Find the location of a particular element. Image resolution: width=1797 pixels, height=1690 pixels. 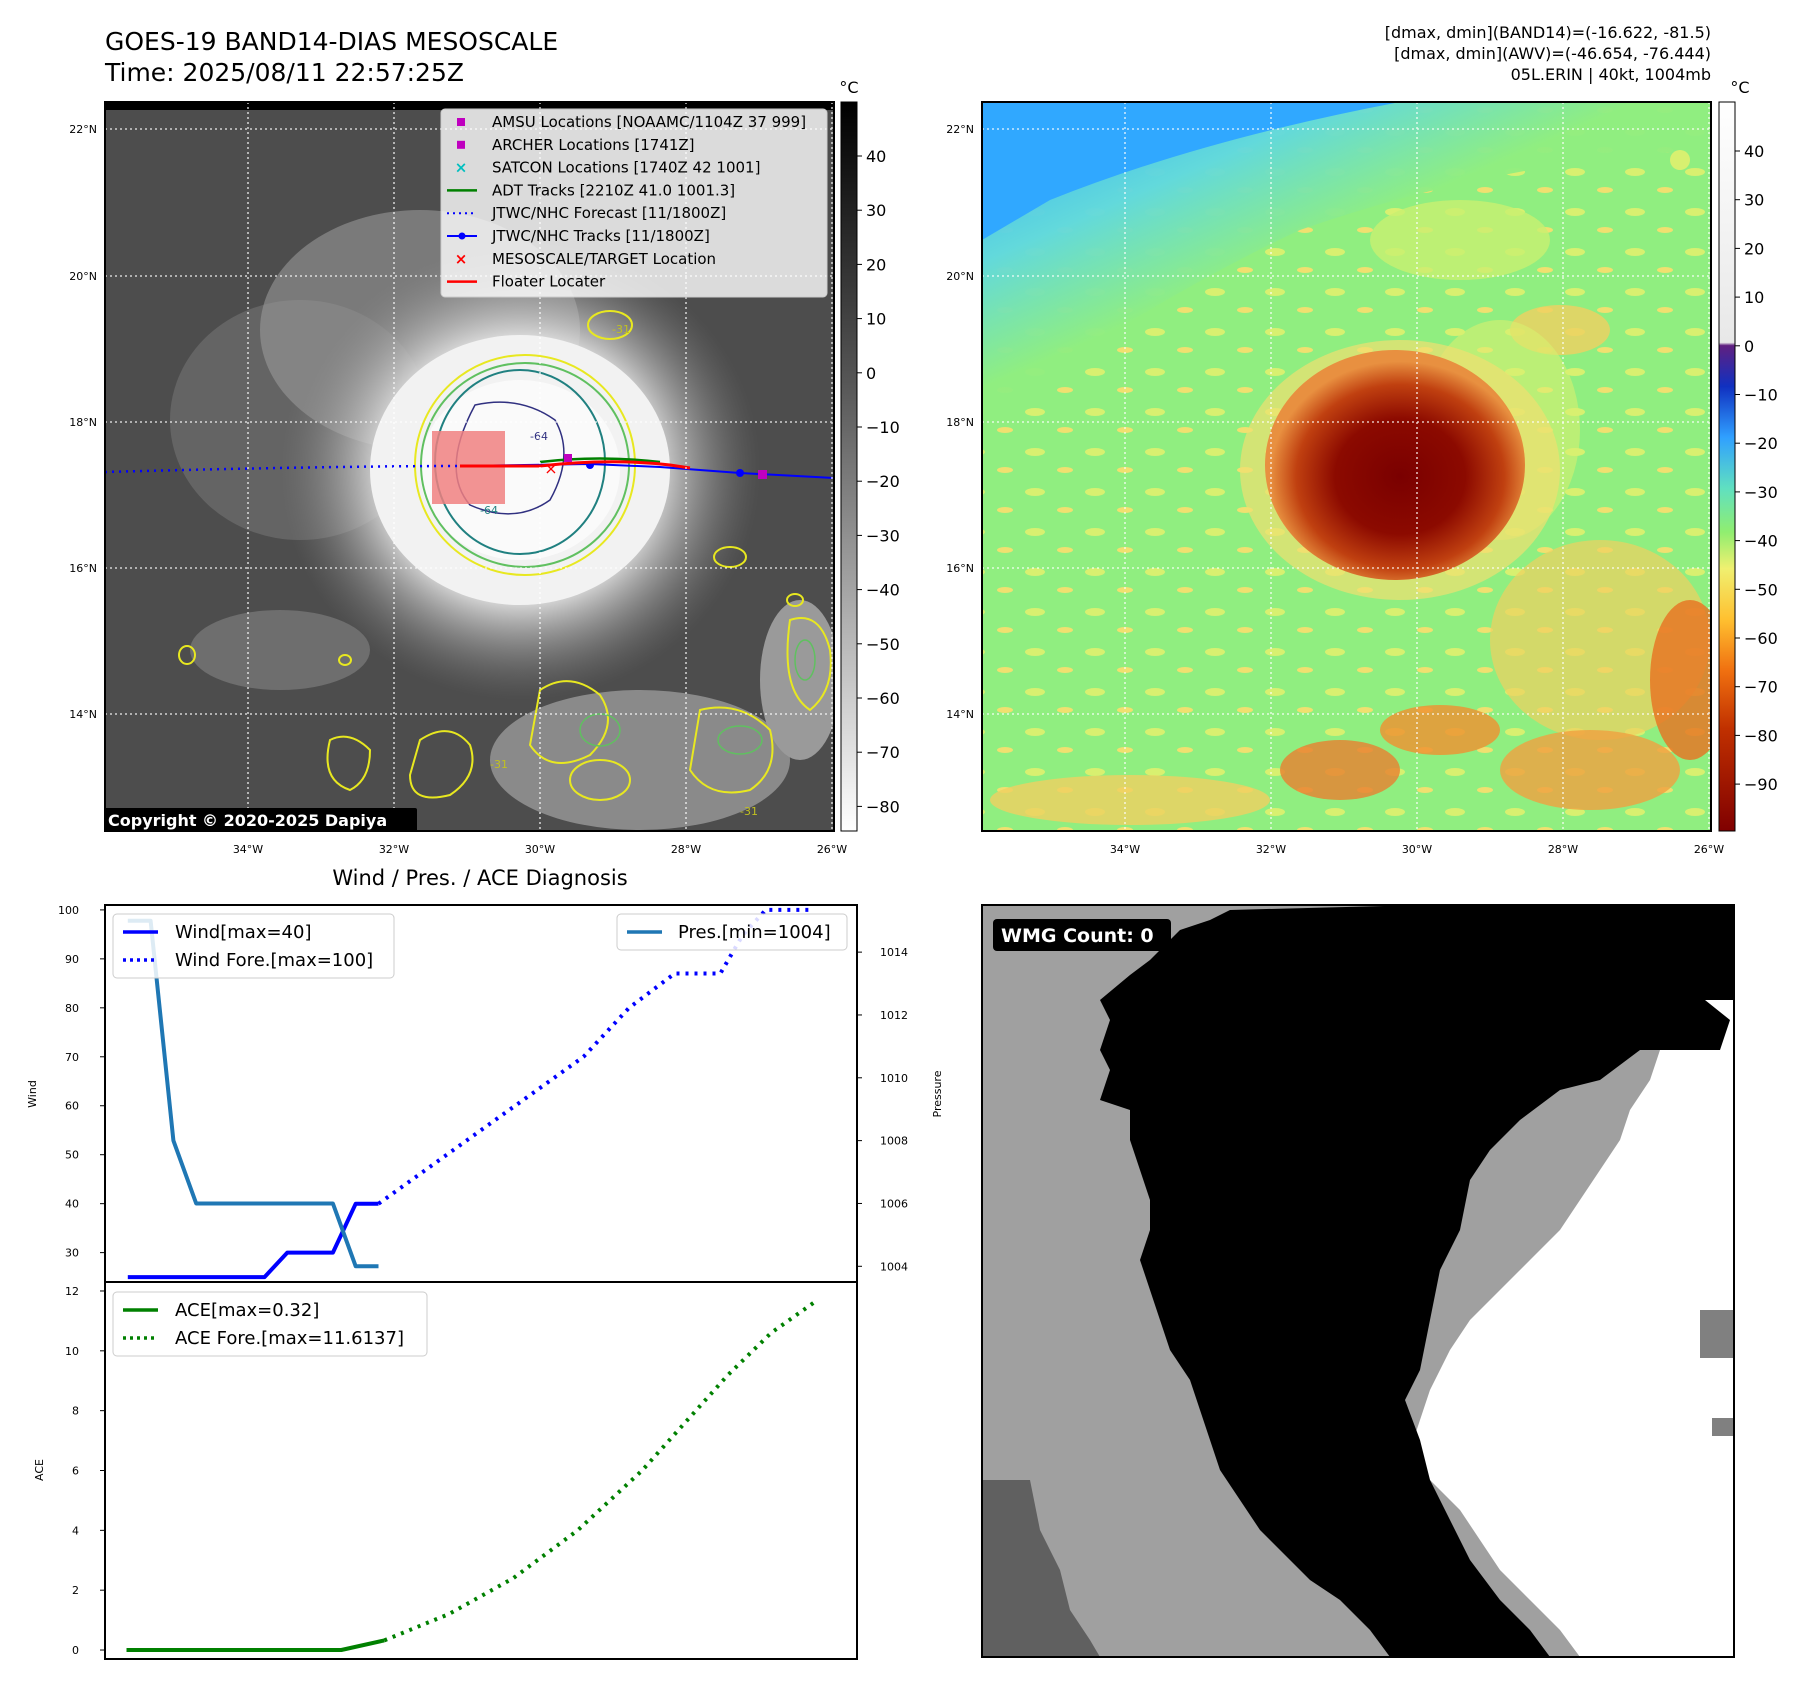

y-tick-label: 2 is located at coordinates (75, 1590).